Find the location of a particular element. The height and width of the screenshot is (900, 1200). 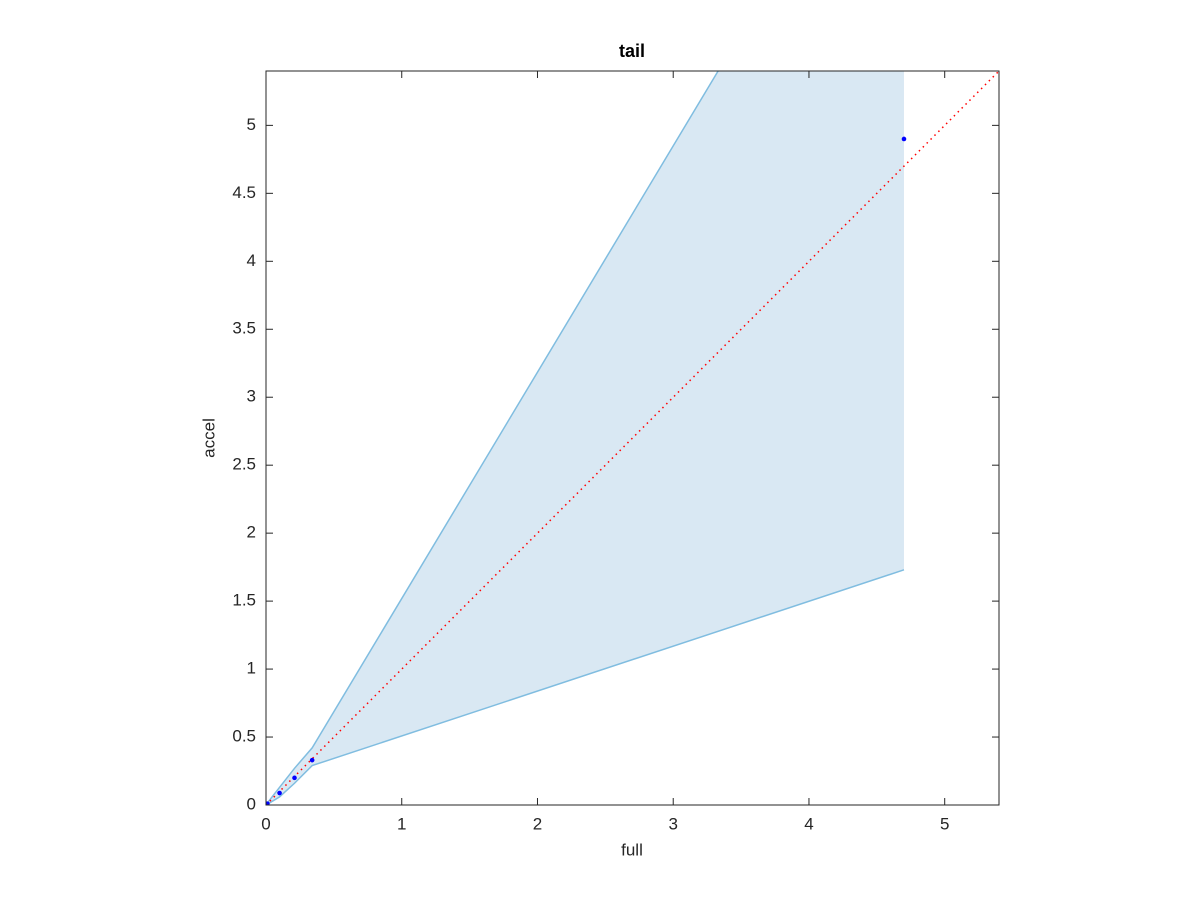

x-tick-label: 1 is located at coordinates (401, 823).